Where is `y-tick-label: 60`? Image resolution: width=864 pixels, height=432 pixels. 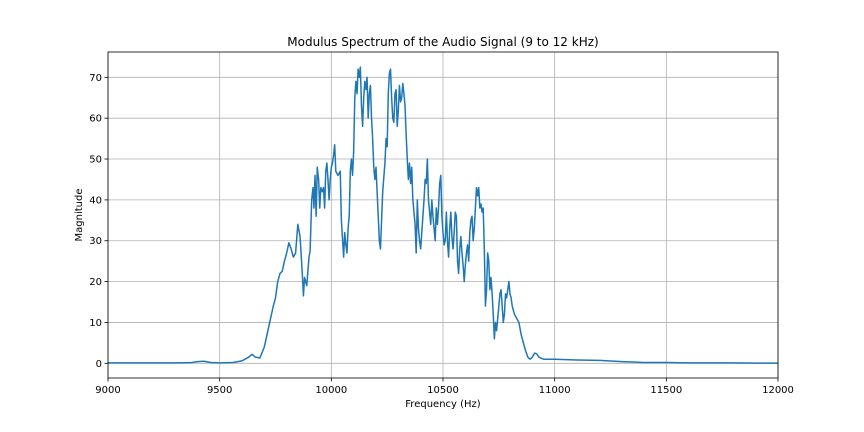 y-tick-label: 60 is located at coordinates (95, 119).